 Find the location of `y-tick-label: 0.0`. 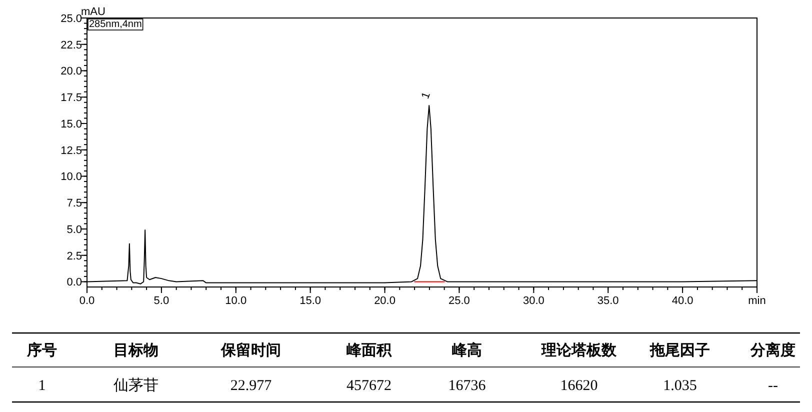

y-tick-label: 0.0 is located at coordinates (74, 282).